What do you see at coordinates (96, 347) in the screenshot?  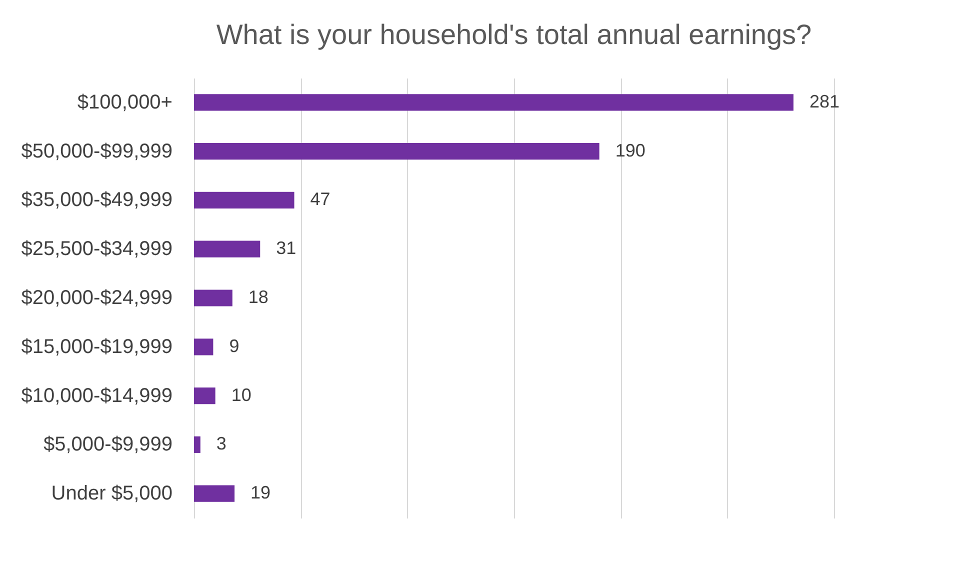 I see `y-tick-label: $15,000-$19,999` at bounding box center [96, 347].